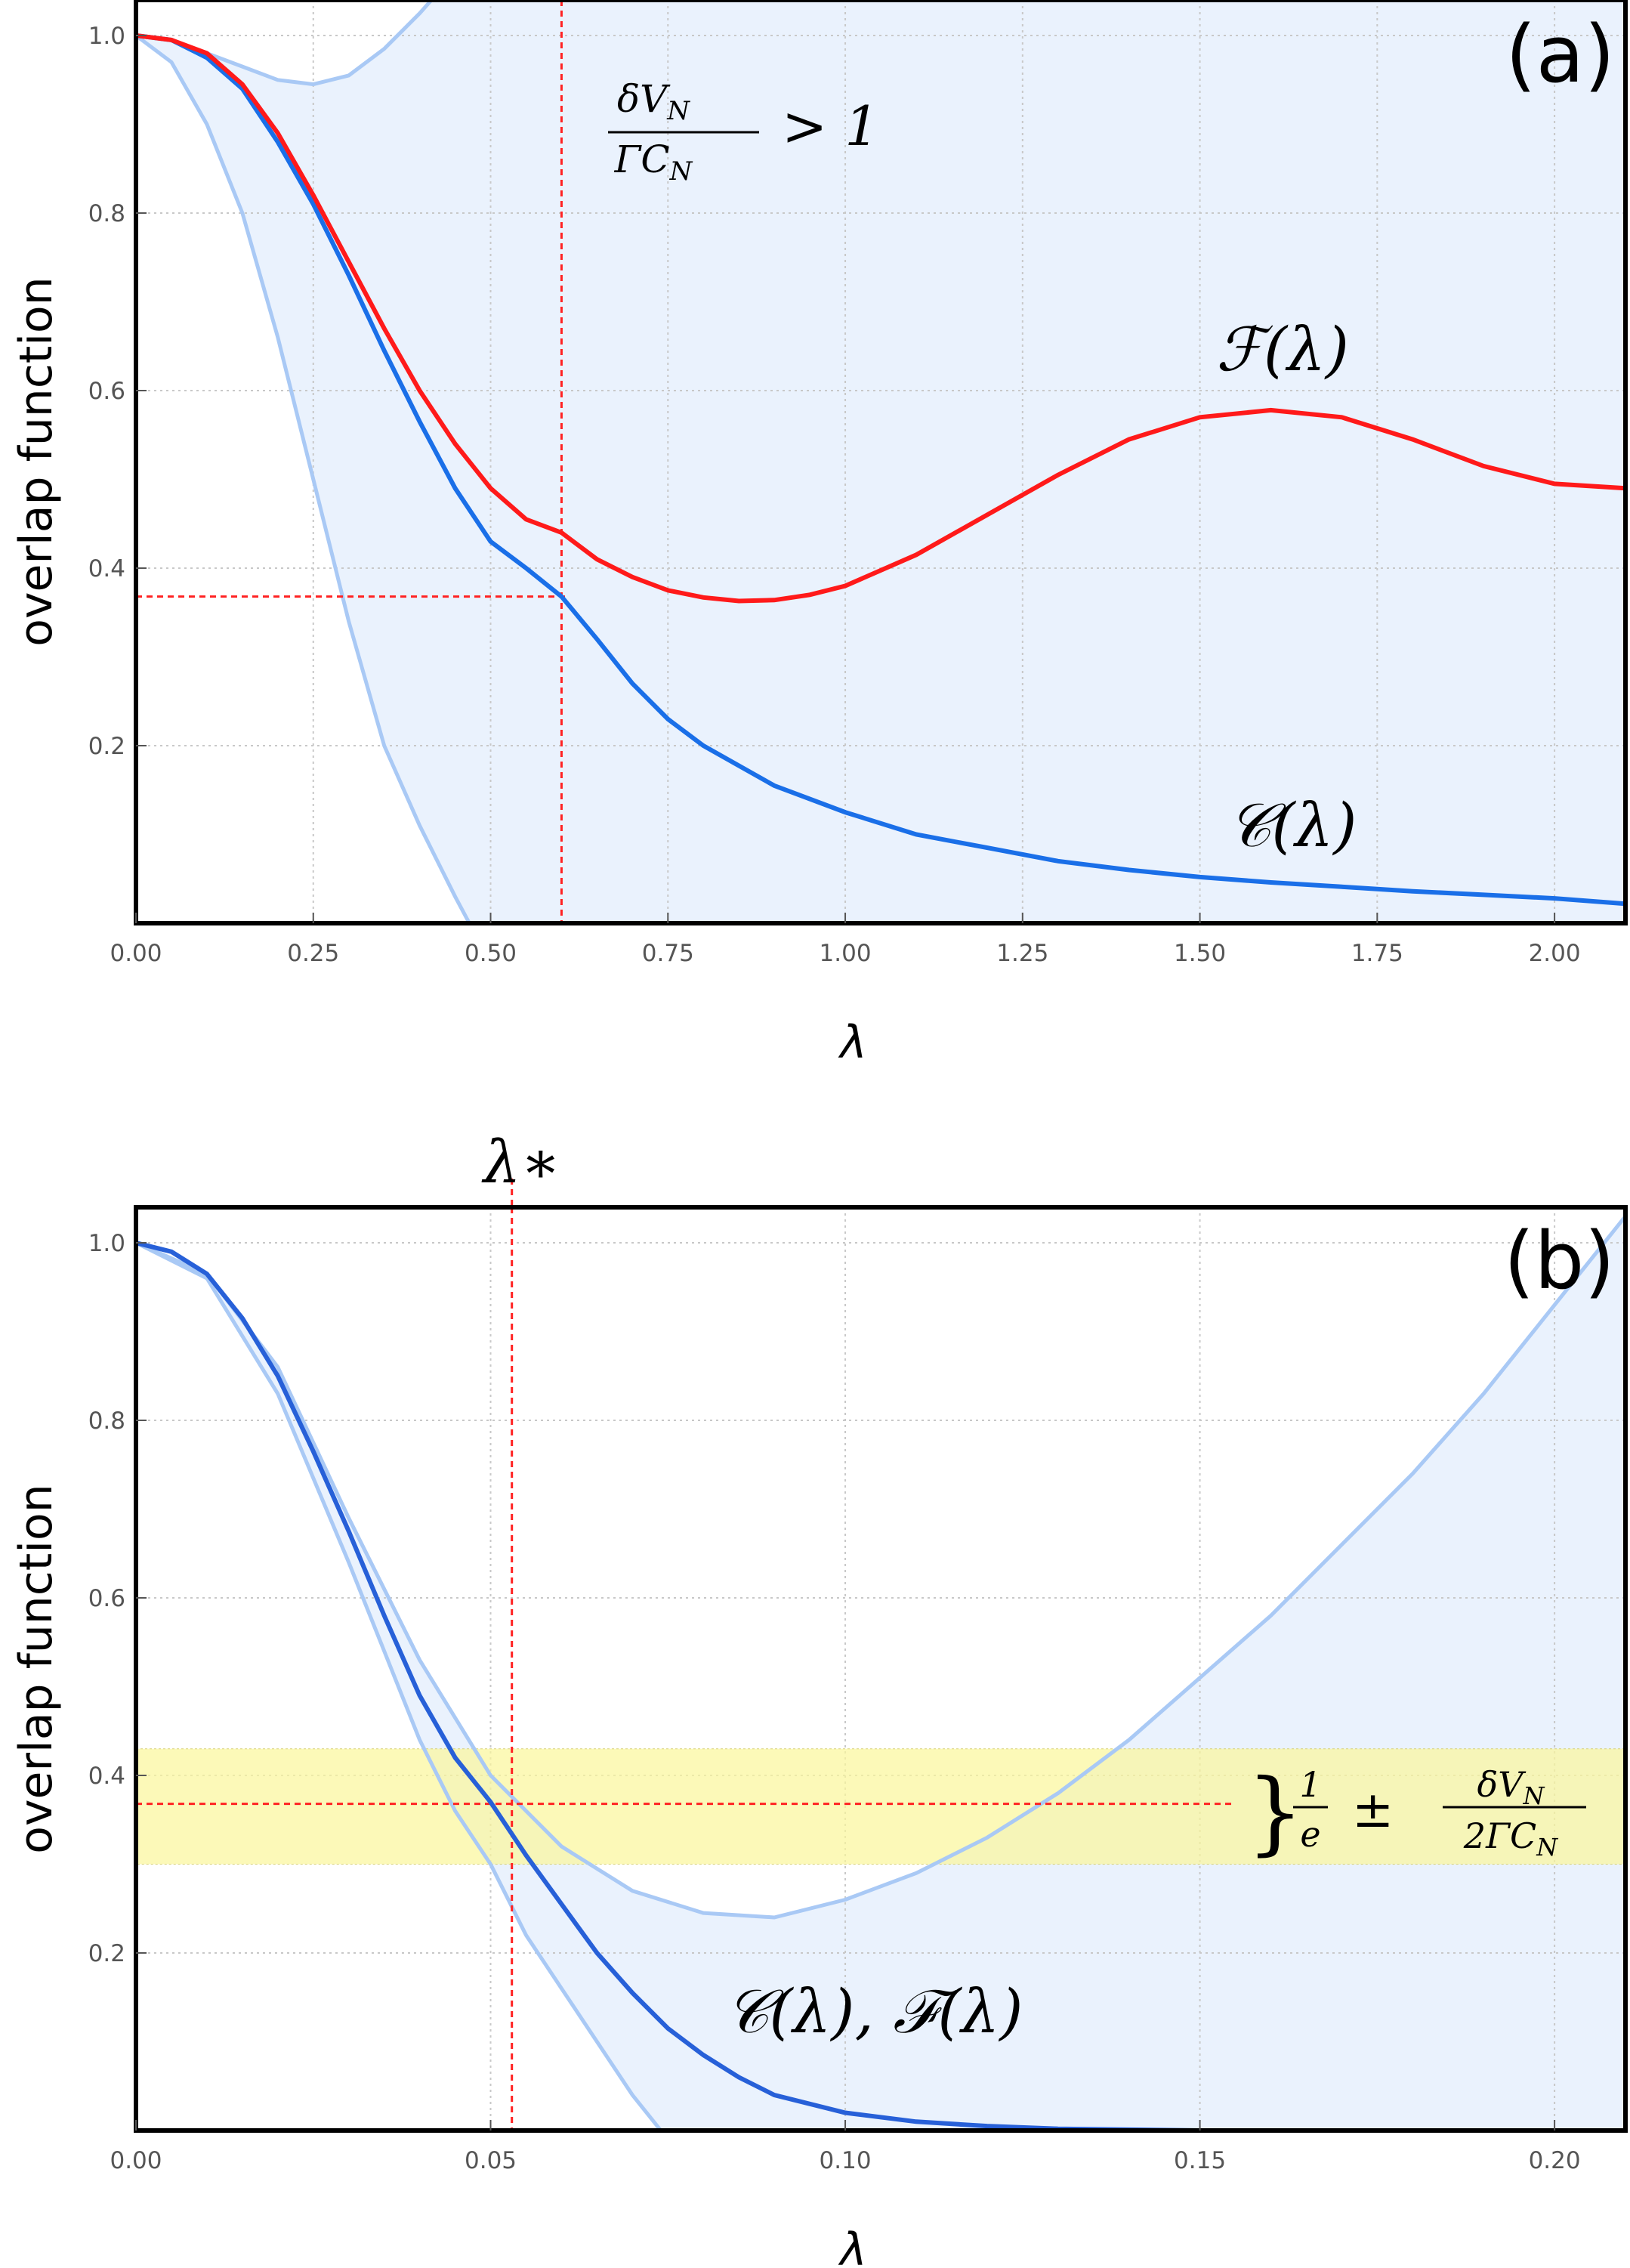  What do you see at coordinates (668, 954) in the screenshot?
I see `x-tick-label: 0.75` at bounding box center [668, 954].